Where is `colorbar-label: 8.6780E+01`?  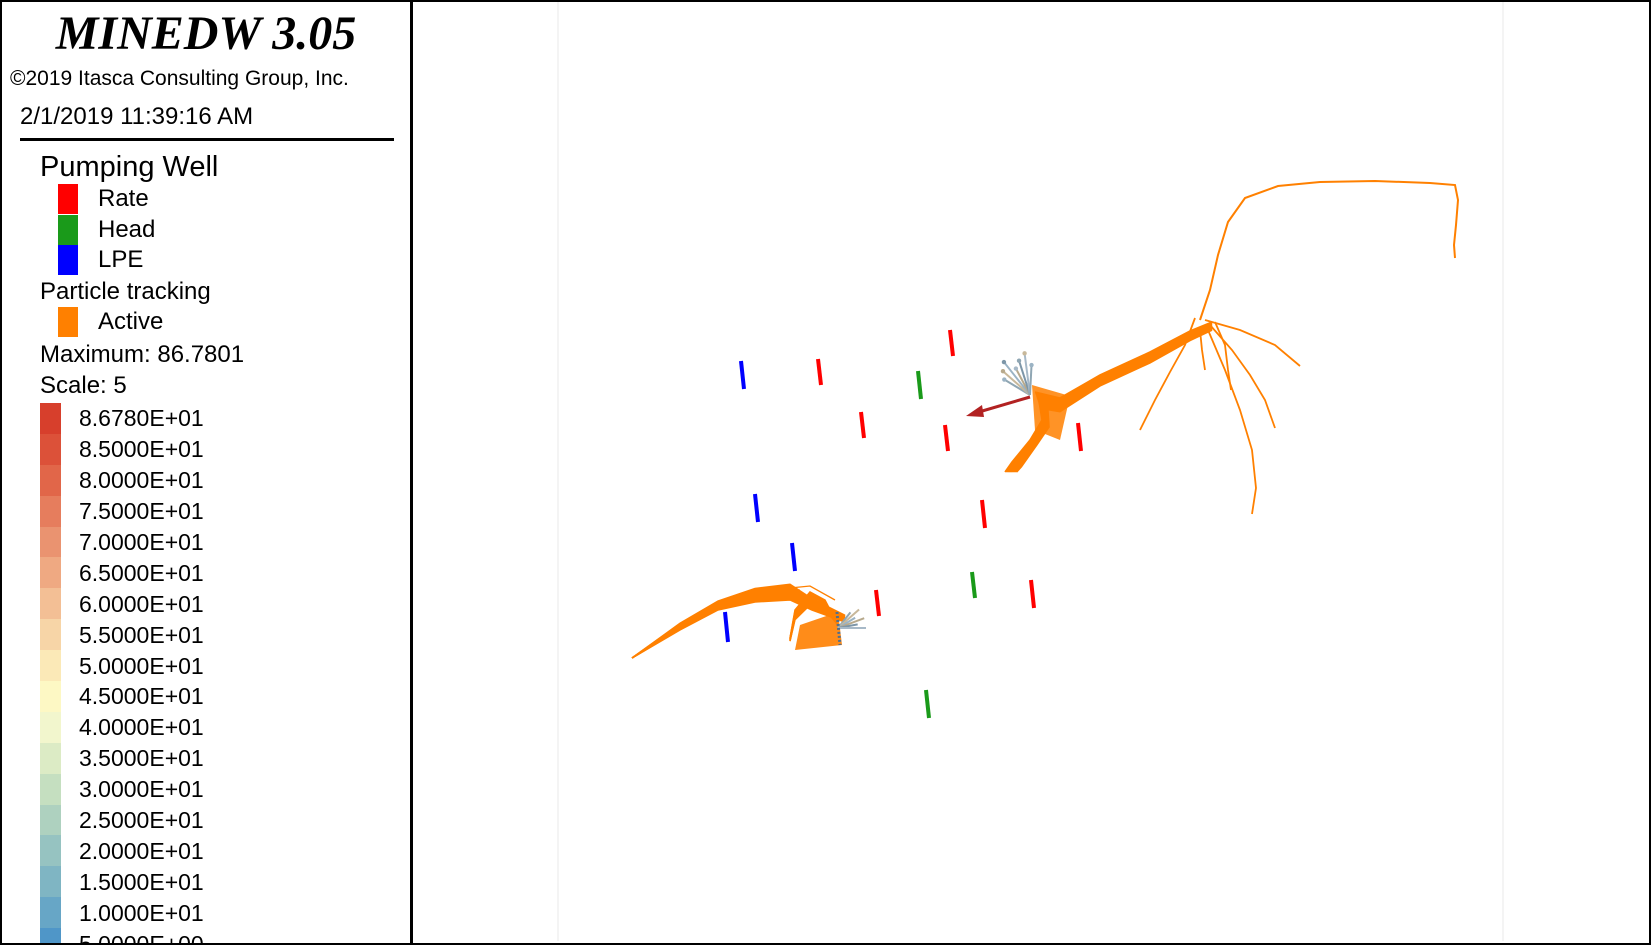
colorbar-label: 8.6780E+01 is located at coordinates (141, 418).